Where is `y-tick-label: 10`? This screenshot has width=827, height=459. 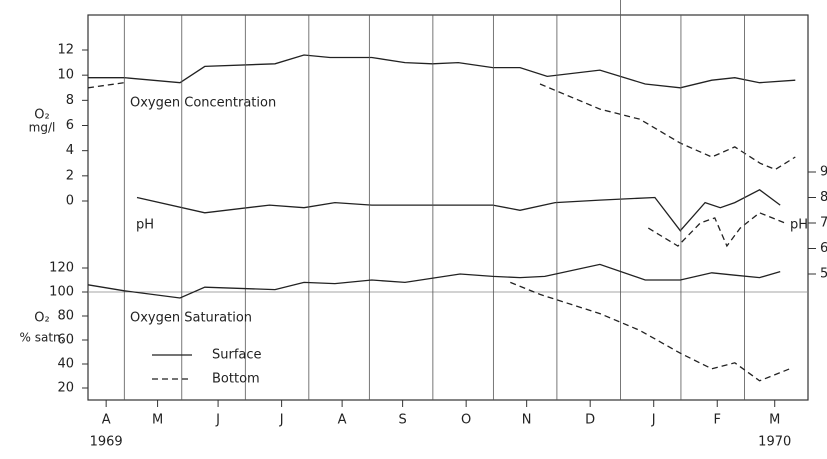 y-tick-label: 10 is located at coordinates (65, 75).